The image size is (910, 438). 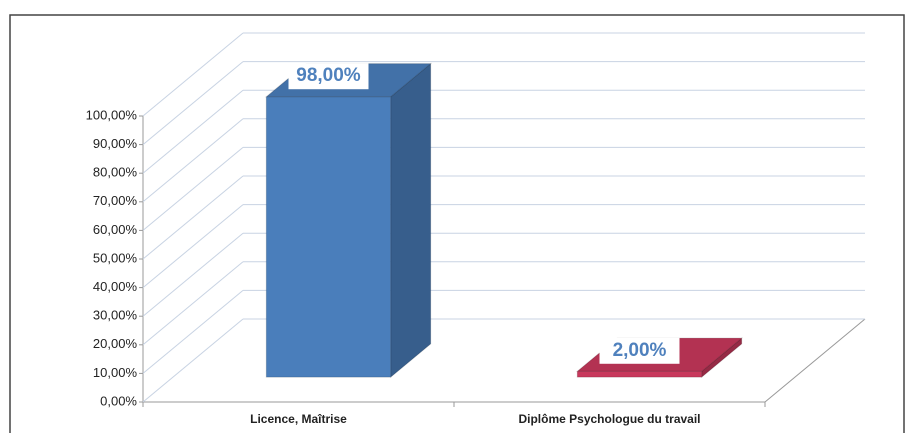 What do you see at coordinates (115, 200) in the screenshot?
I see `y-tick-label: 70,00%` at bounding box center [115, 200].